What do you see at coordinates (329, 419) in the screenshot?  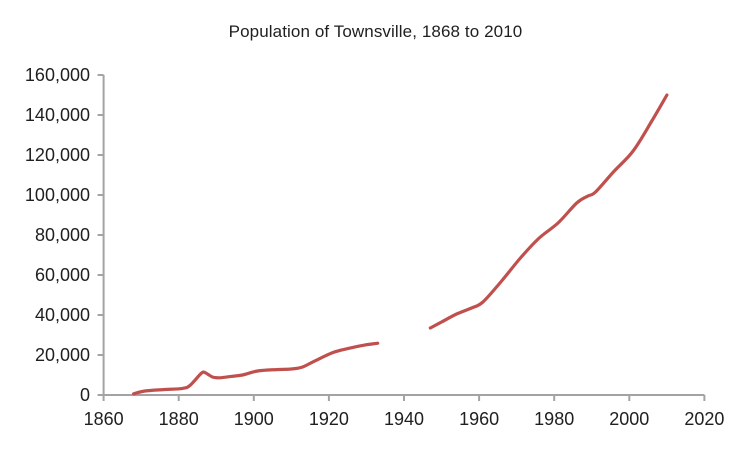 I see `x-tick-label: 1920` at bounding box center [329, 419].